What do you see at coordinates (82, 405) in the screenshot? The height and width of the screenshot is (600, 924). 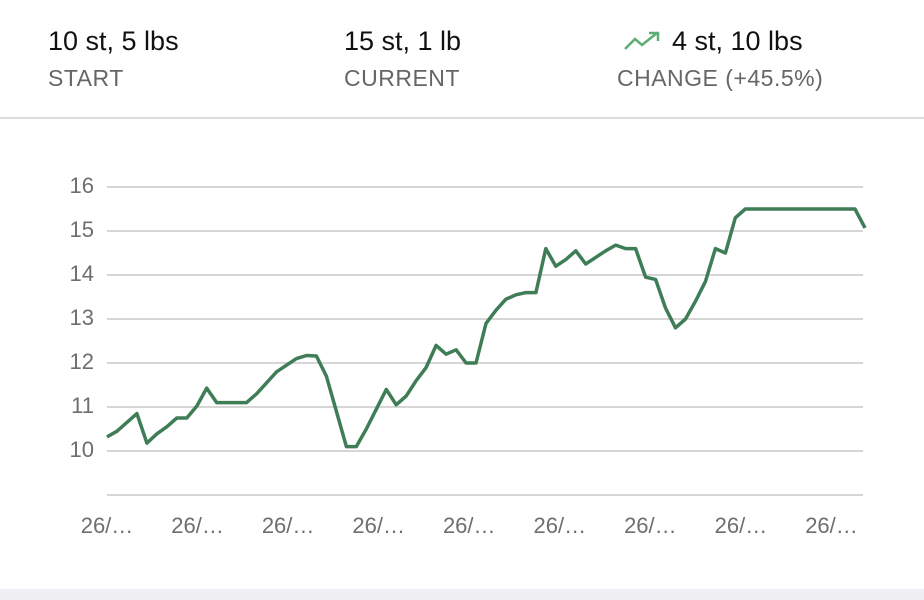 I see `y-tick-label: 11` at bounding box center [82, 405].